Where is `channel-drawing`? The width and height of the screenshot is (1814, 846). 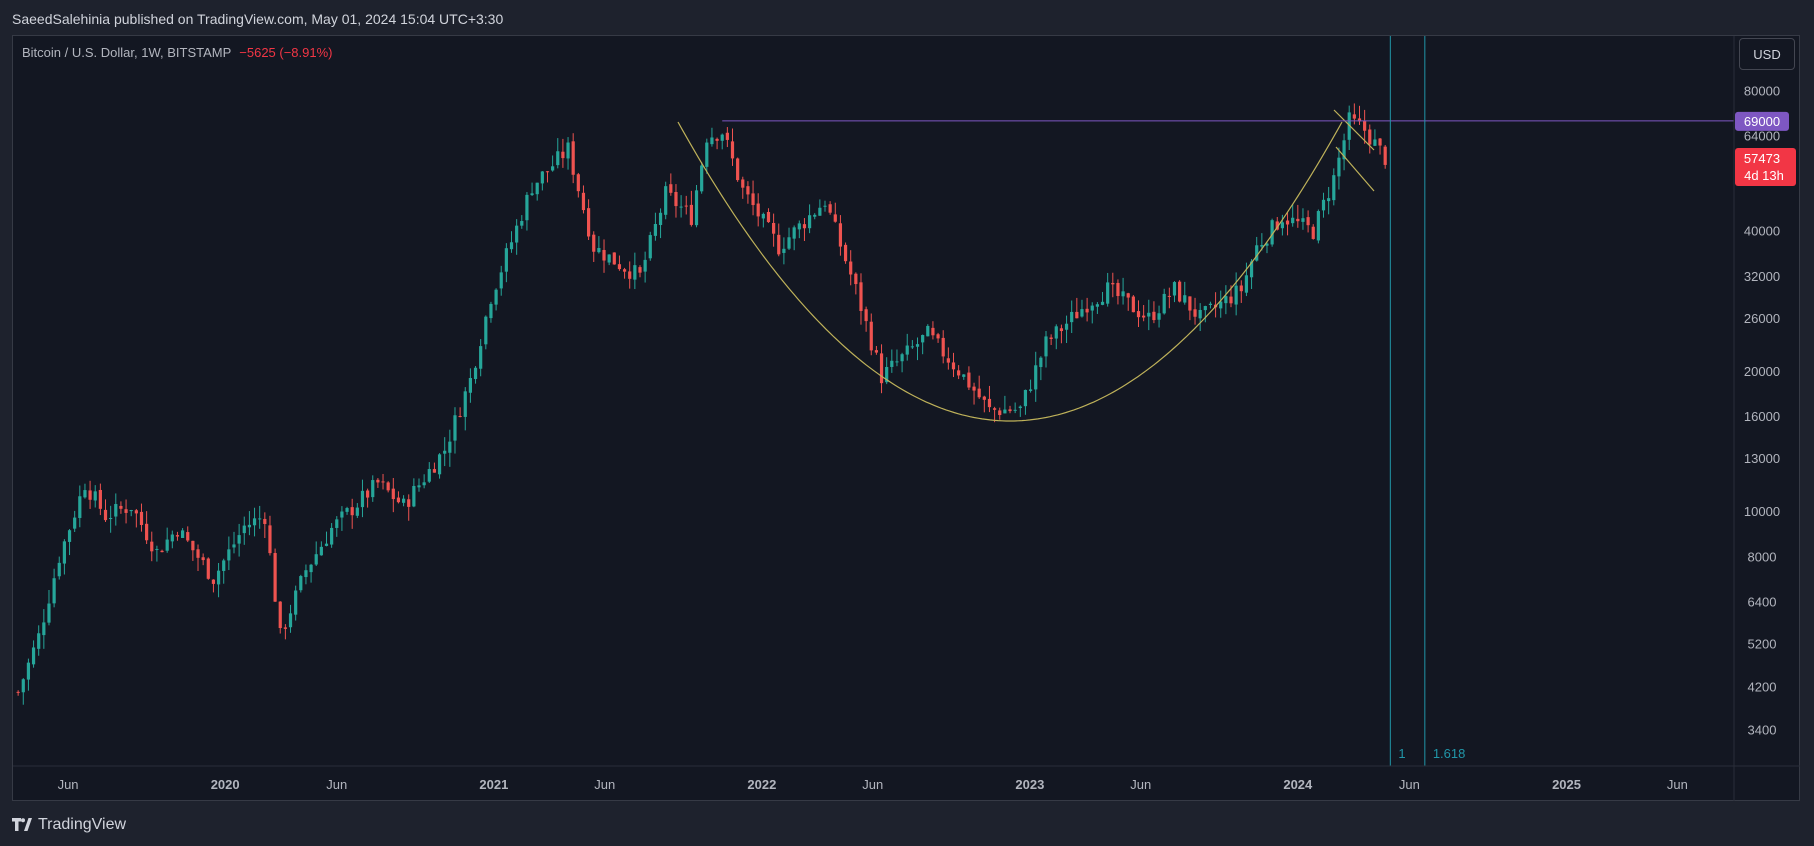 channel-drawing is located at coordinates (1354, 150).